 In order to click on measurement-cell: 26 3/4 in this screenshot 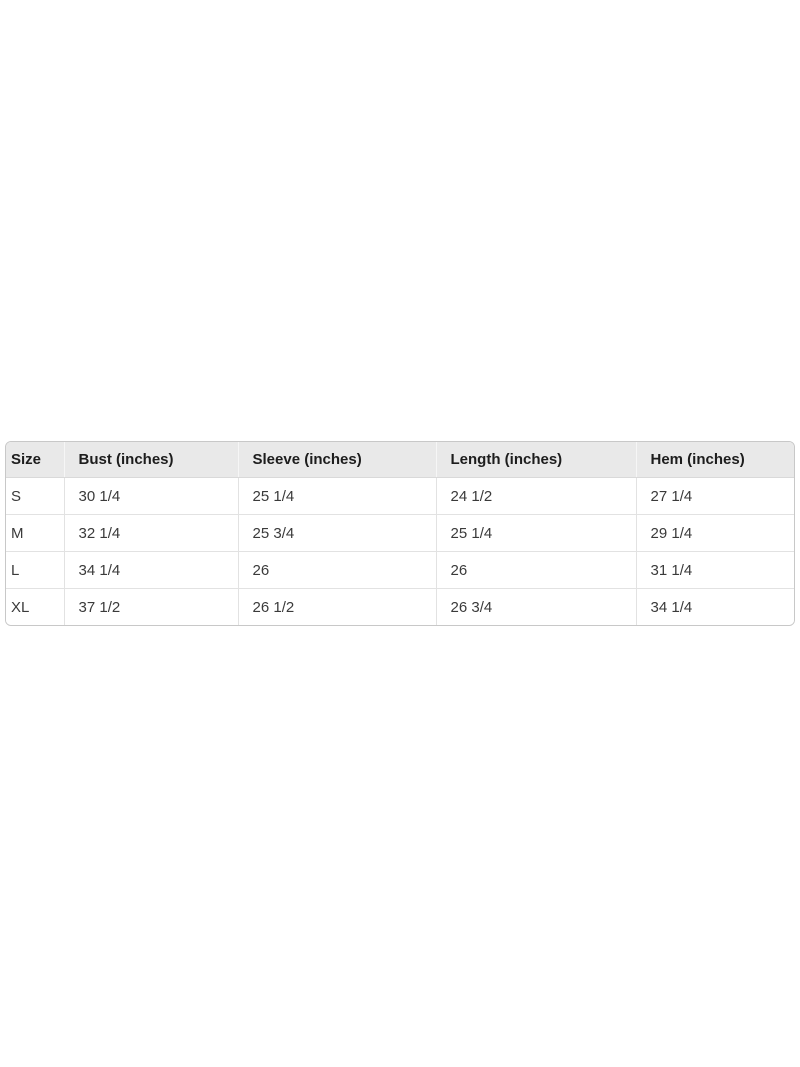, I will do `click(535, 606)`.